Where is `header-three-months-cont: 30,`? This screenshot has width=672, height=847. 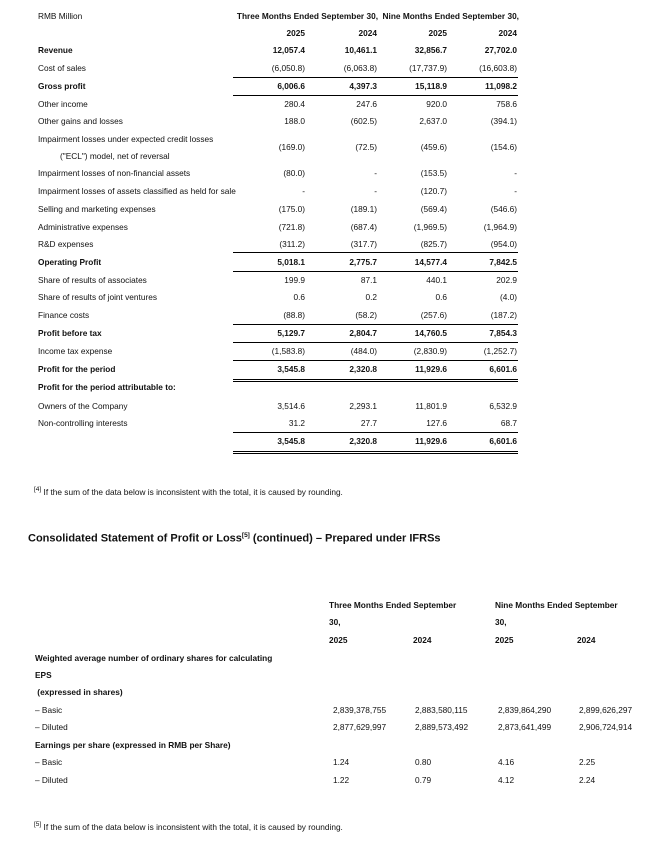
header-three-months-cont: 30, is located at coordinates (335, 622).